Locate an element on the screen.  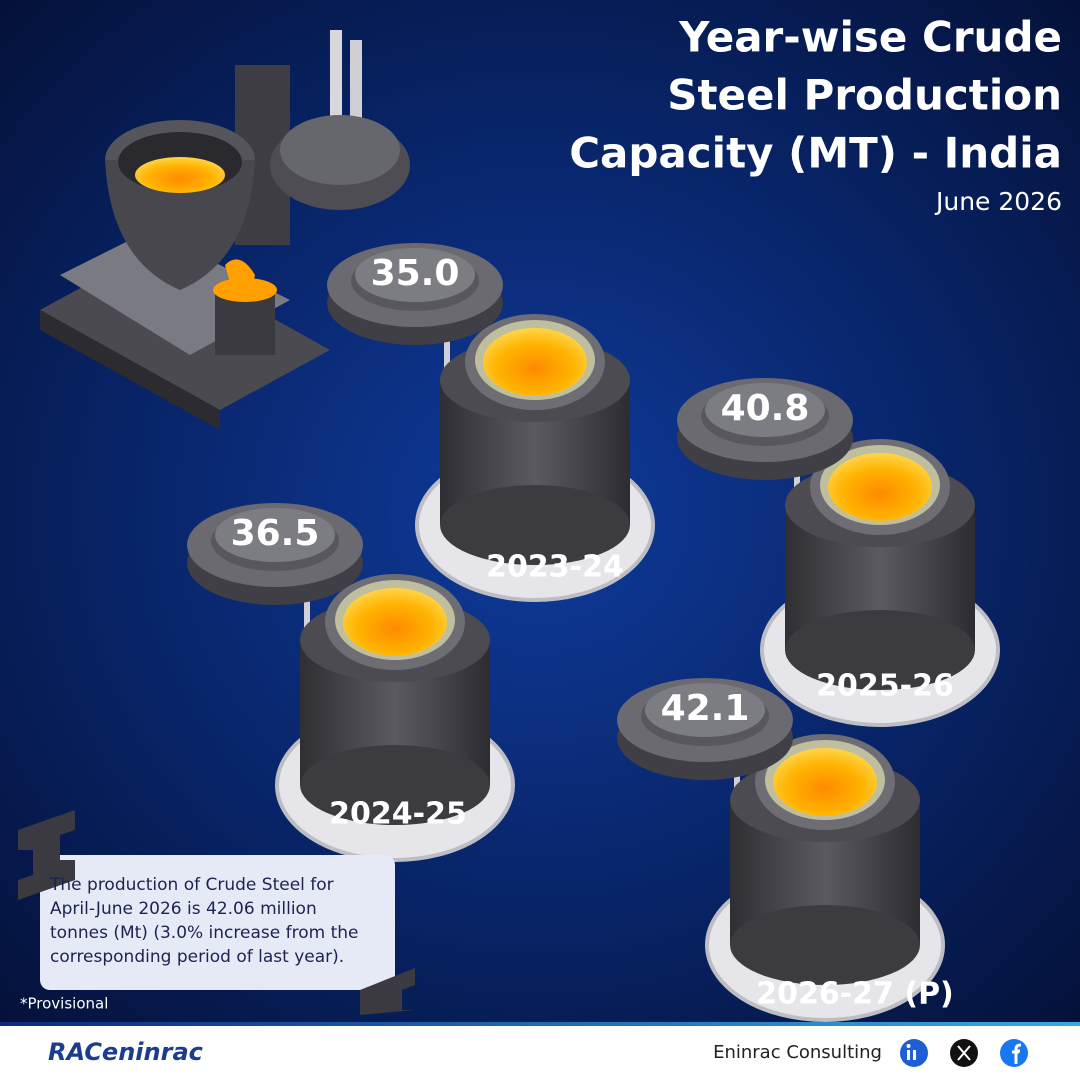
category-label: 2026-27 (P) is located at coordinates (855, 994).